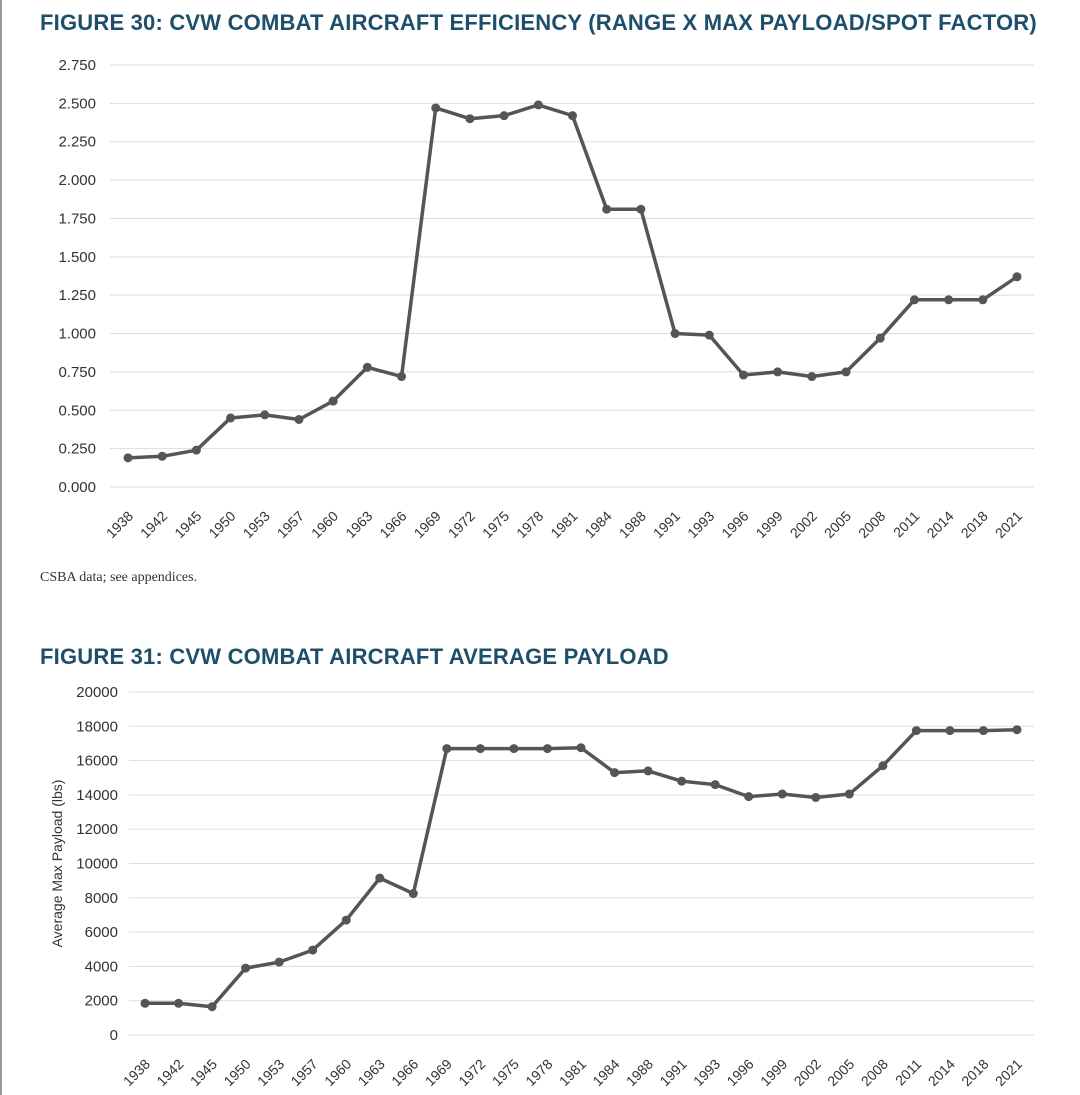 This screenshot has height=1095, width=1080. What do you see at coordinates (97, 726) in the screenshot?
I see `y-tick-label: 18000` at bounding box center [97, 726].